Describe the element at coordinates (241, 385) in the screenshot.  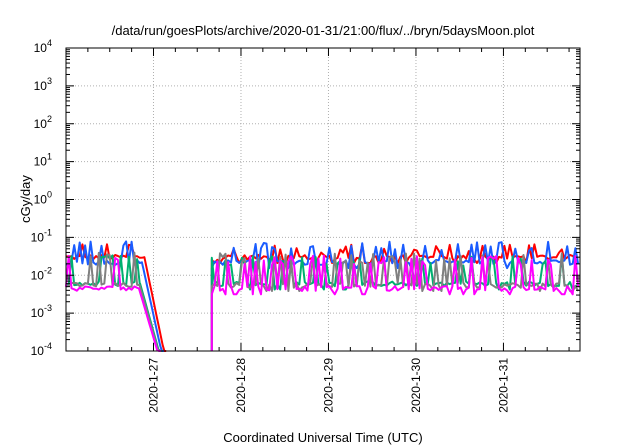
I see `x-tick-label: 2020-1-28` at that location.